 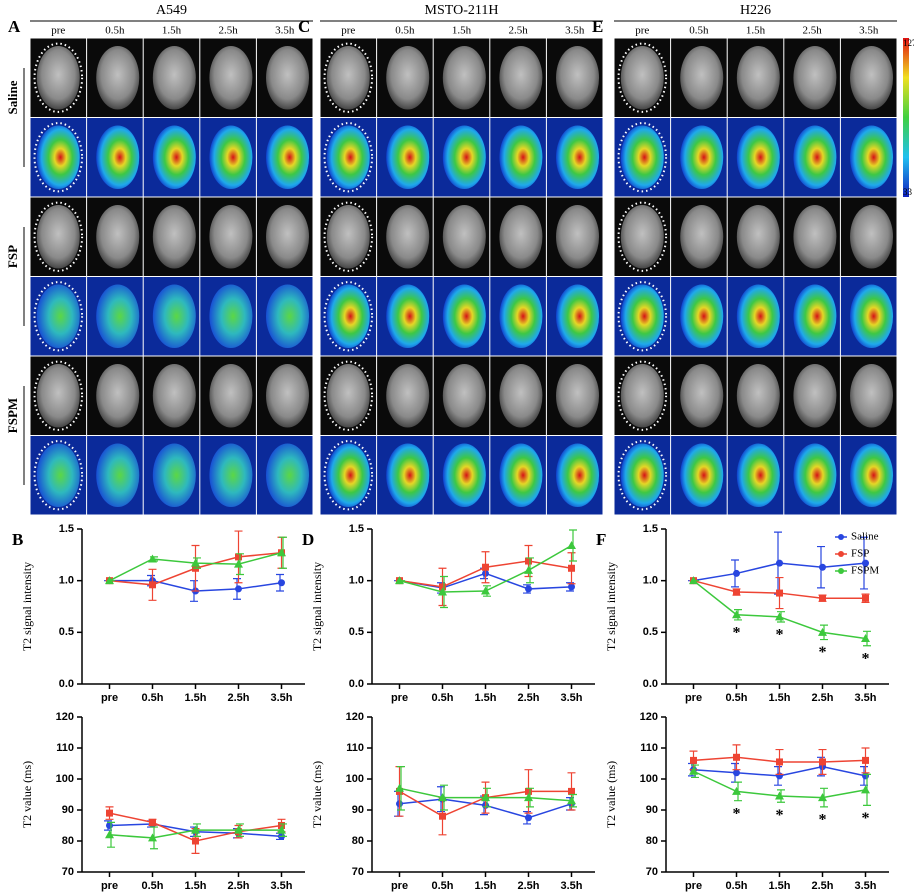 What do you see at coordinates (865, 571) in the screenshot?
I see `legend-label: FSPM` at bounding box center [865, 571].